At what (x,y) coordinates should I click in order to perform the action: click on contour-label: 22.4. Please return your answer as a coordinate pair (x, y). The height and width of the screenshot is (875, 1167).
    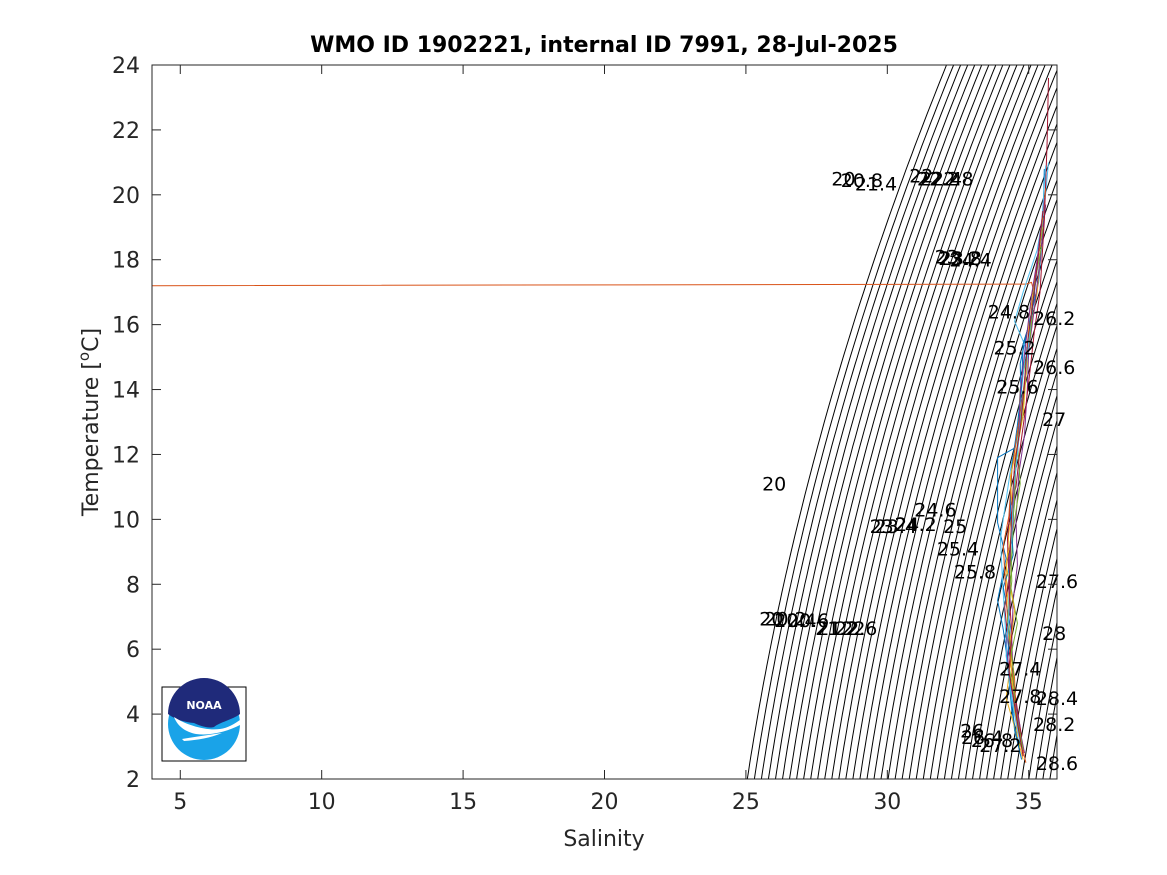
    Looking at the image, I should click on (941, 180).